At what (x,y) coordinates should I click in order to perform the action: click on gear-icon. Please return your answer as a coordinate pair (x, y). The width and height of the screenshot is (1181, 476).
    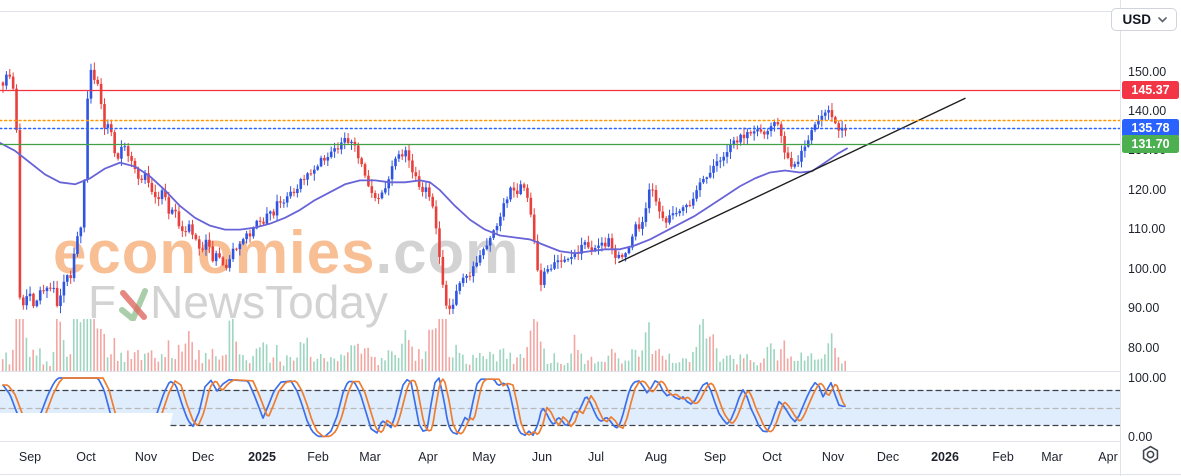
    Looking at the image, I should click on (1150, 454).